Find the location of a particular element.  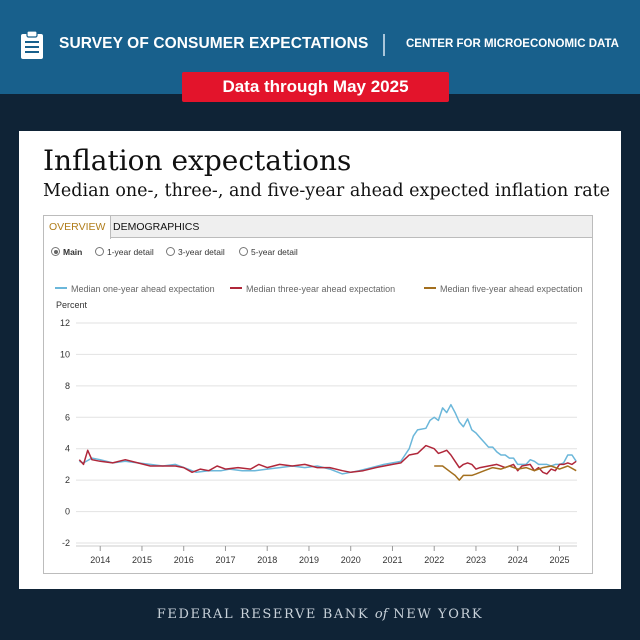

view-option-label: 5-year detail is located at coordinates (274, 252).